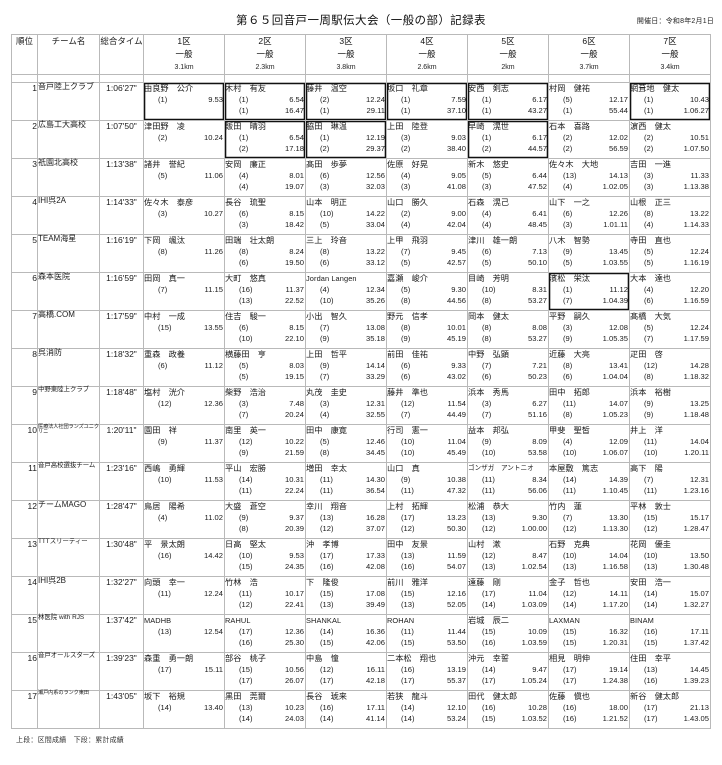 The image size is (722, 765). Describe the element at coordinates (296, 213) in the screenshot. I see `leg-time: 8.15` at that location.